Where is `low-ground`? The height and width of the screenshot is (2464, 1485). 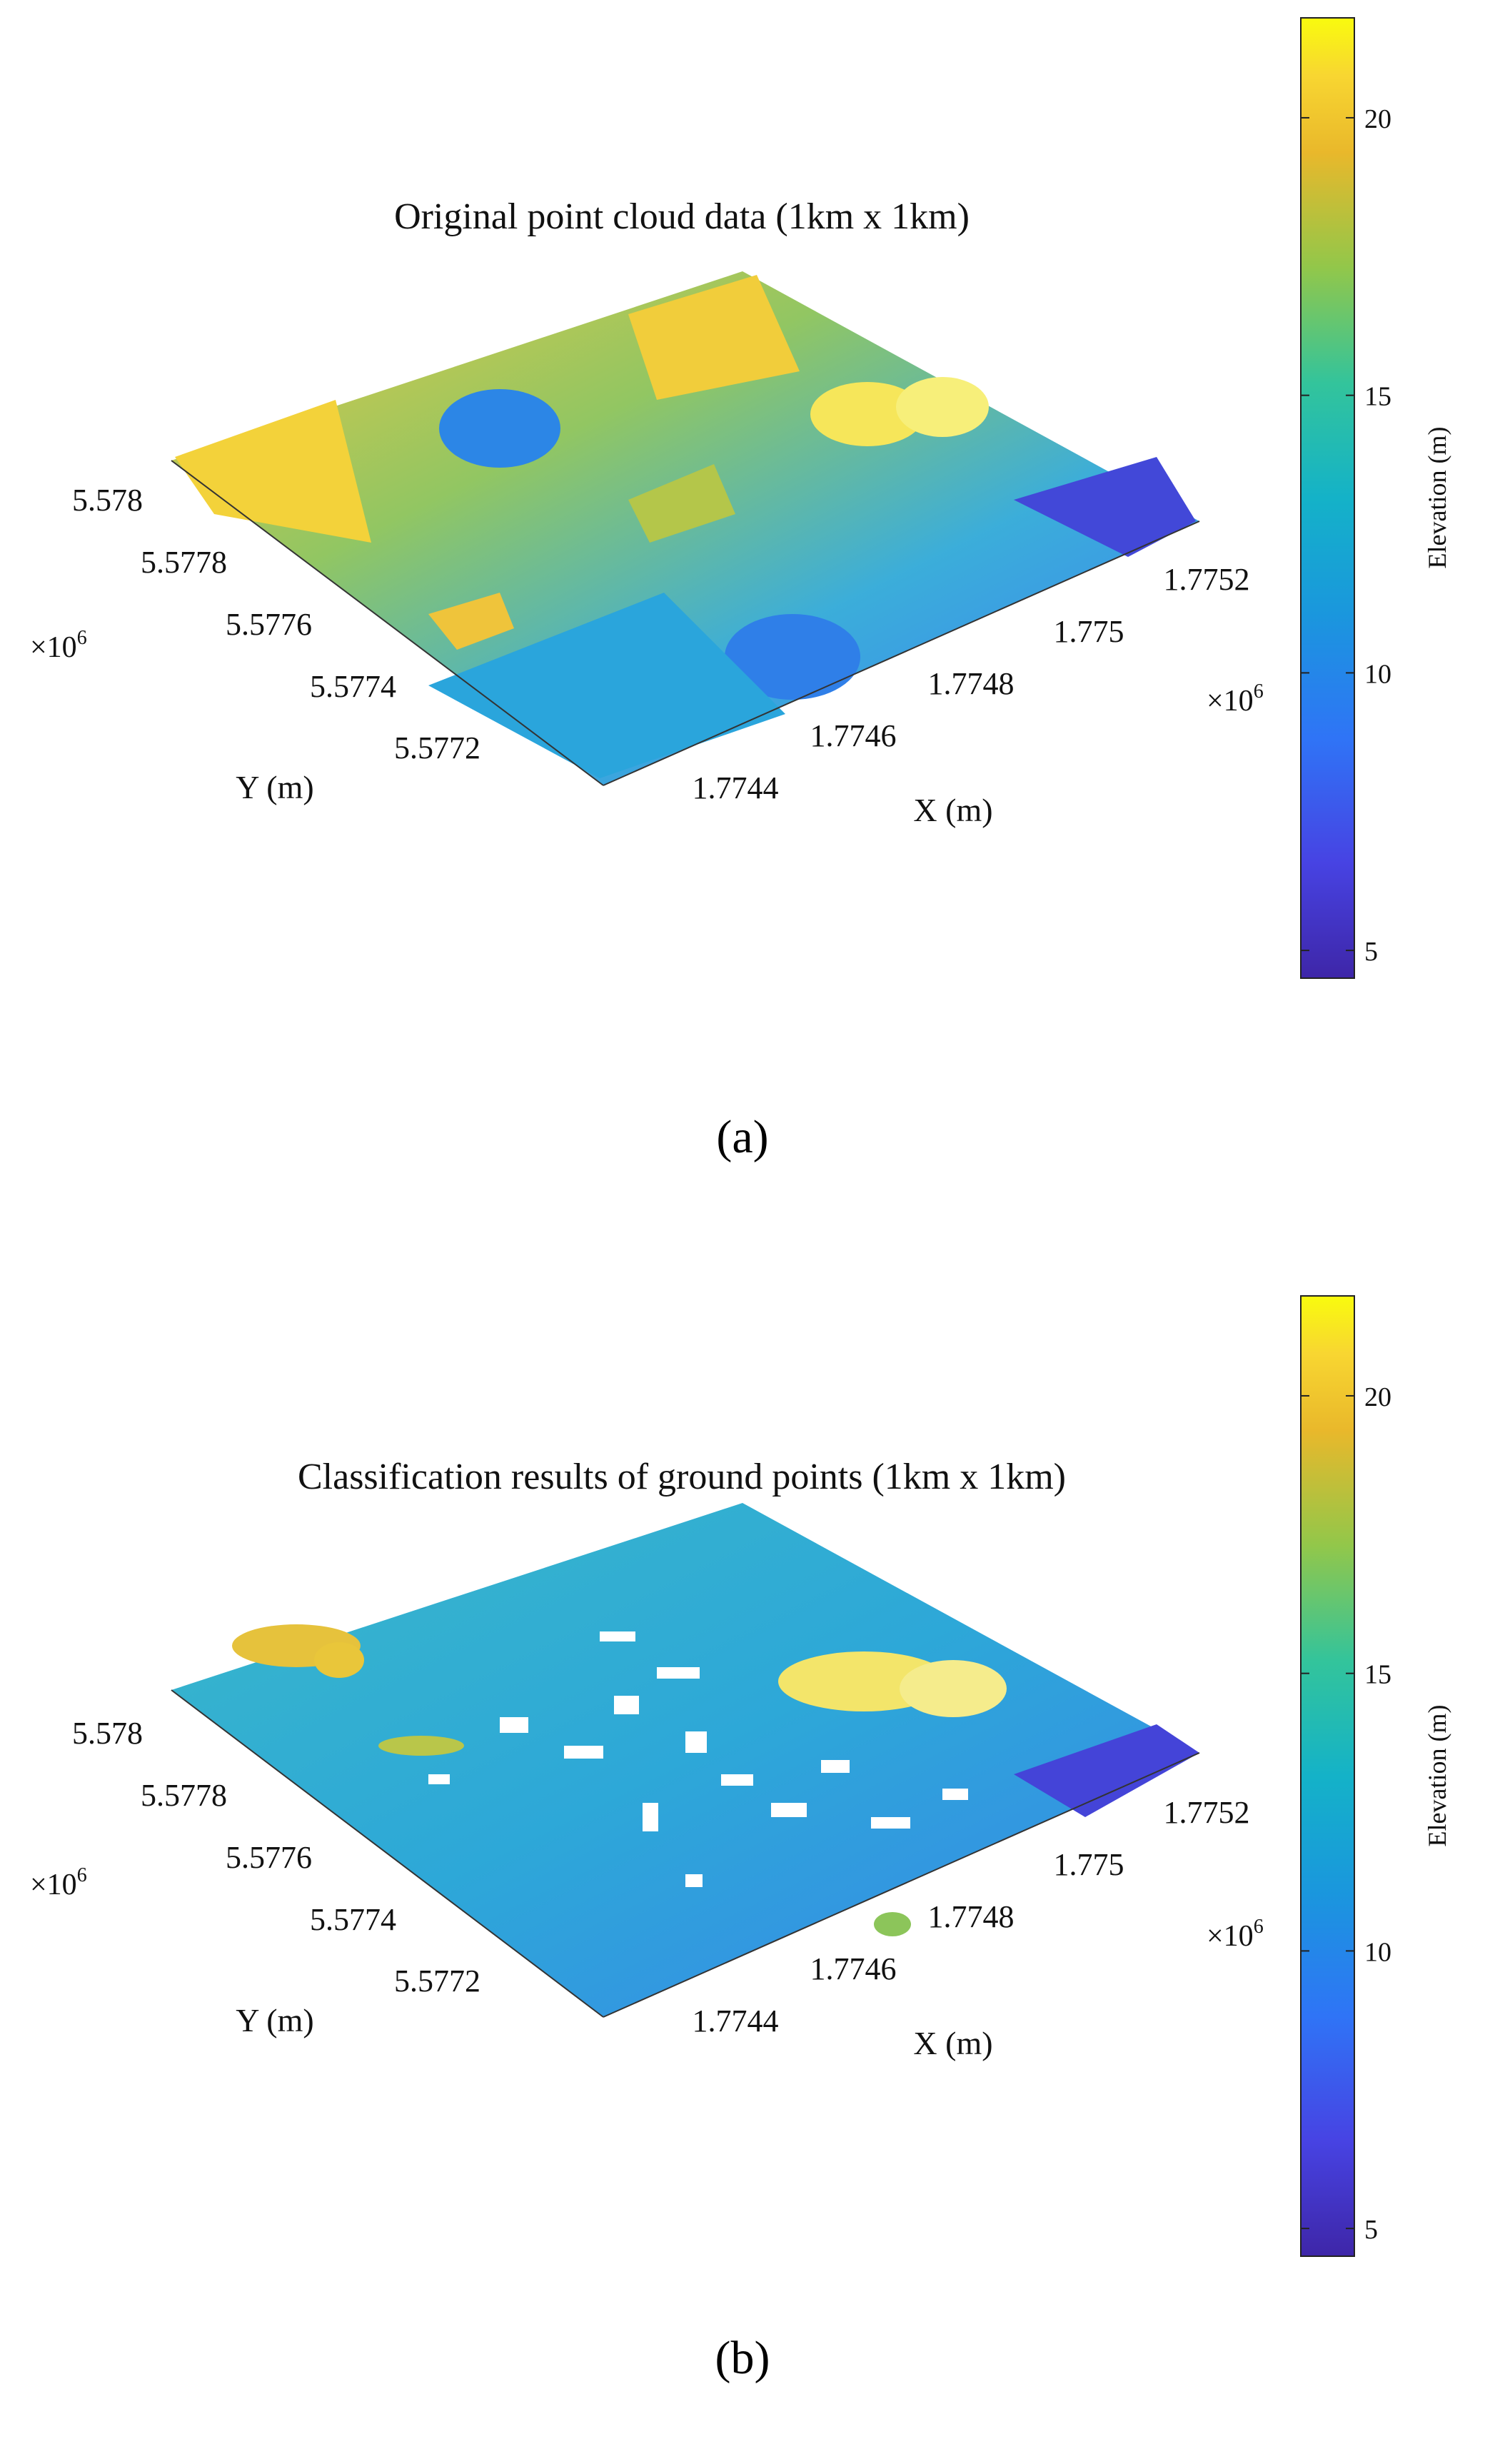
low-ground is located at coordinates (1107, 1770).